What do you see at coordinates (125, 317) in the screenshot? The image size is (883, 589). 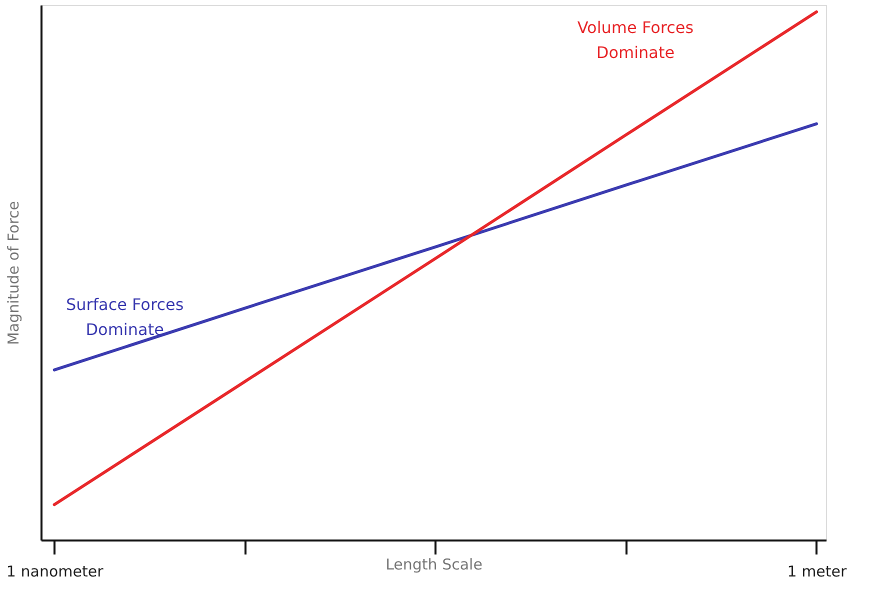 I see `series-label: Surface Forces Dominate` at bounding box center [125, 317].